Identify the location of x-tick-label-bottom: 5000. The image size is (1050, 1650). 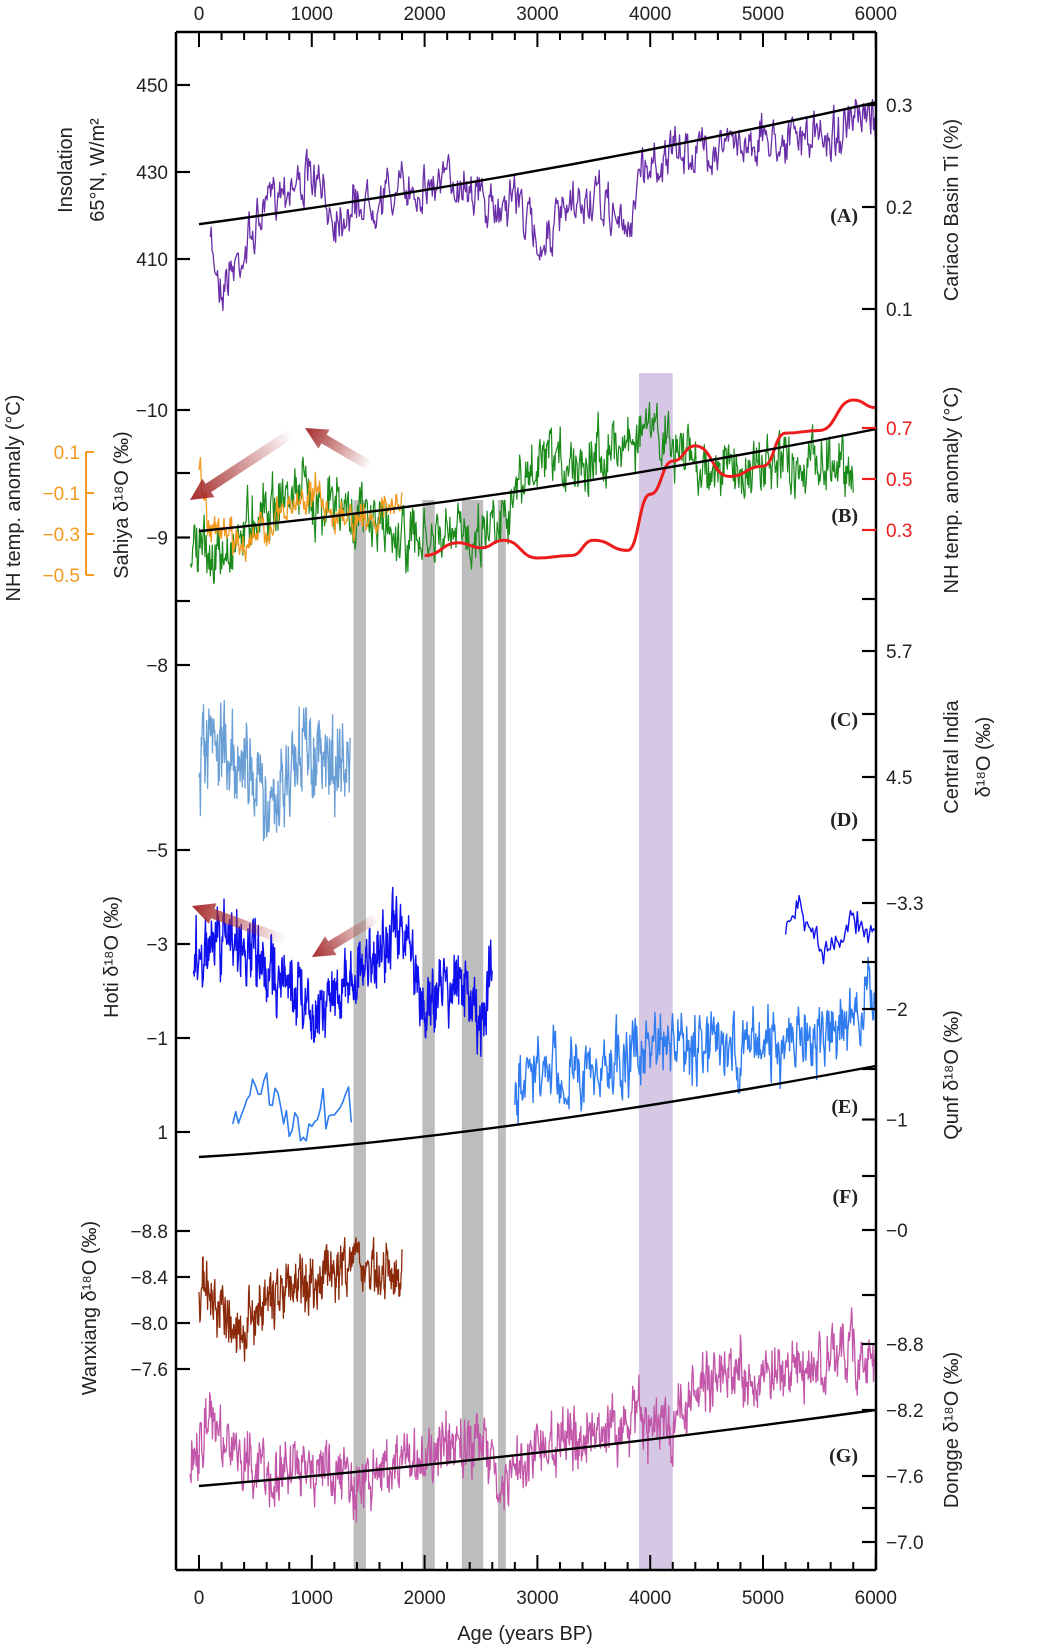
(763, 1598).